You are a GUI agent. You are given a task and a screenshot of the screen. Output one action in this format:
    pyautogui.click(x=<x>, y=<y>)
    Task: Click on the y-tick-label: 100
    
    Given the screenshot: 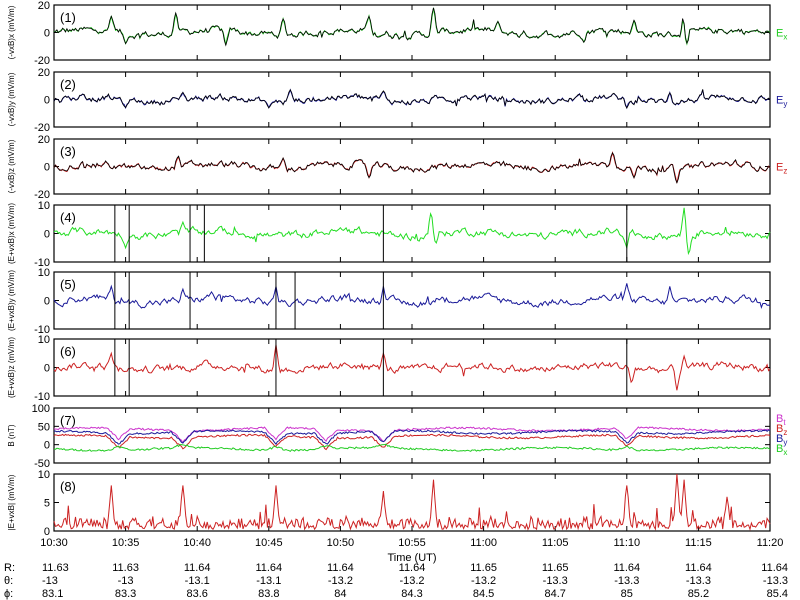 What is the action you would take?
    pyautogui.click(x=41, y=409)
    